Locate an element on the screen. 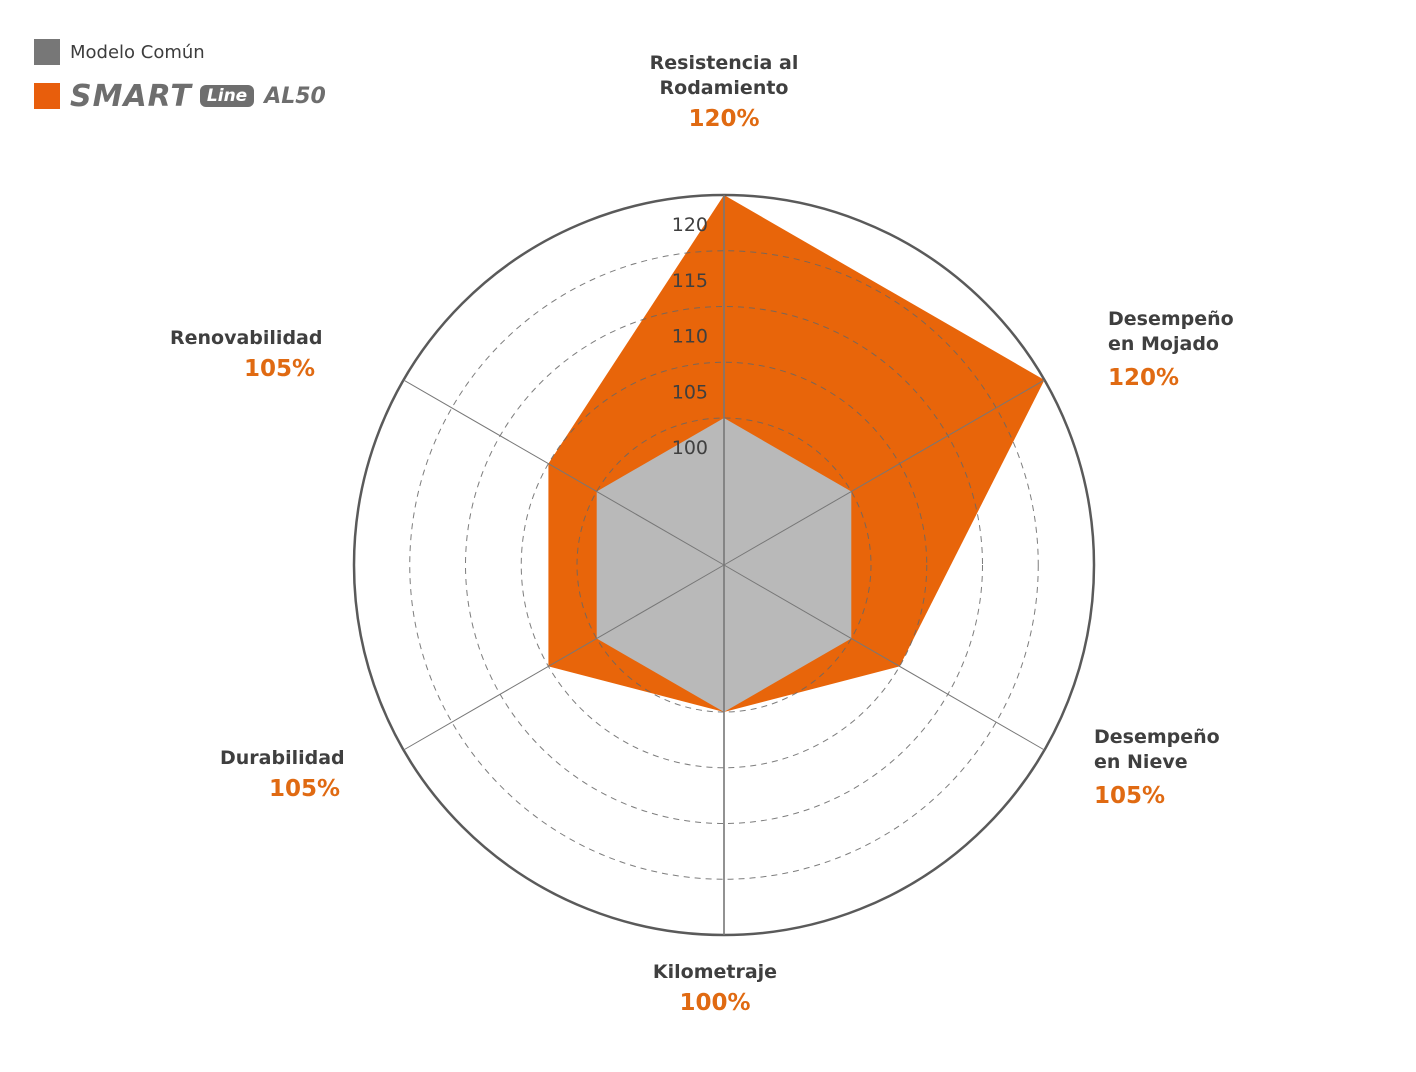 The height and width of the screenshot is (1072, 1416). legend-item-modelo-comun: Modelo Común is located at coordinates (180, 52).